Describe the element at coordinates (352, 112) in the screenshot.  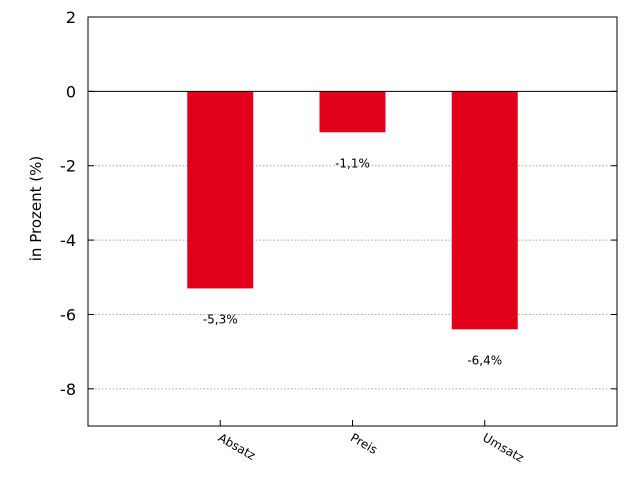
I see `bar-preis` at that location.